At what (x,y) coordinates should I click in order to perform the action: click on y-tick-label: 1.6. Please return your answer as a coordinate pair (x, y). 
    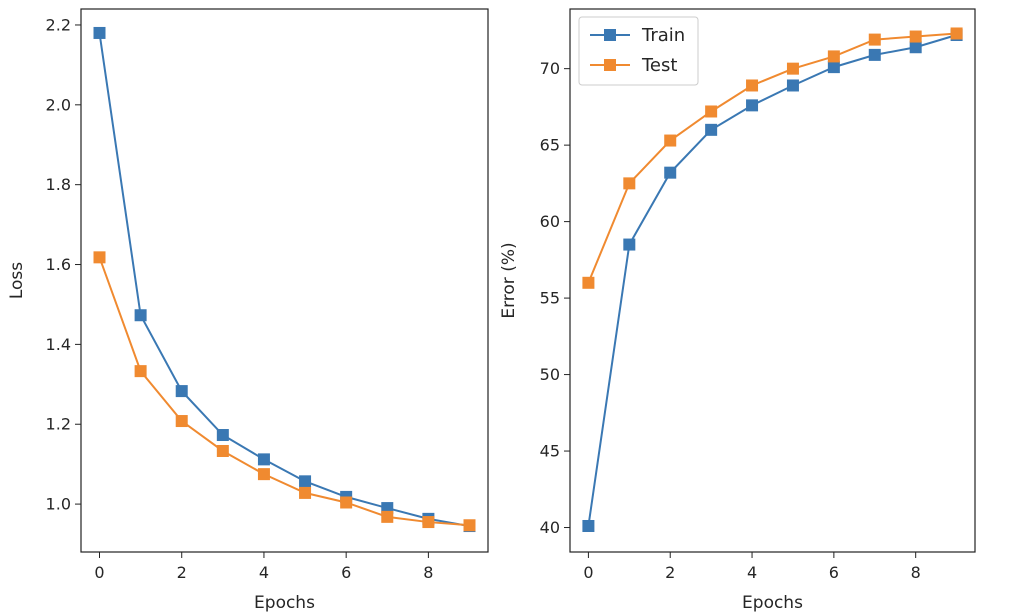
    Looking at the image, I should click on (58, 264).